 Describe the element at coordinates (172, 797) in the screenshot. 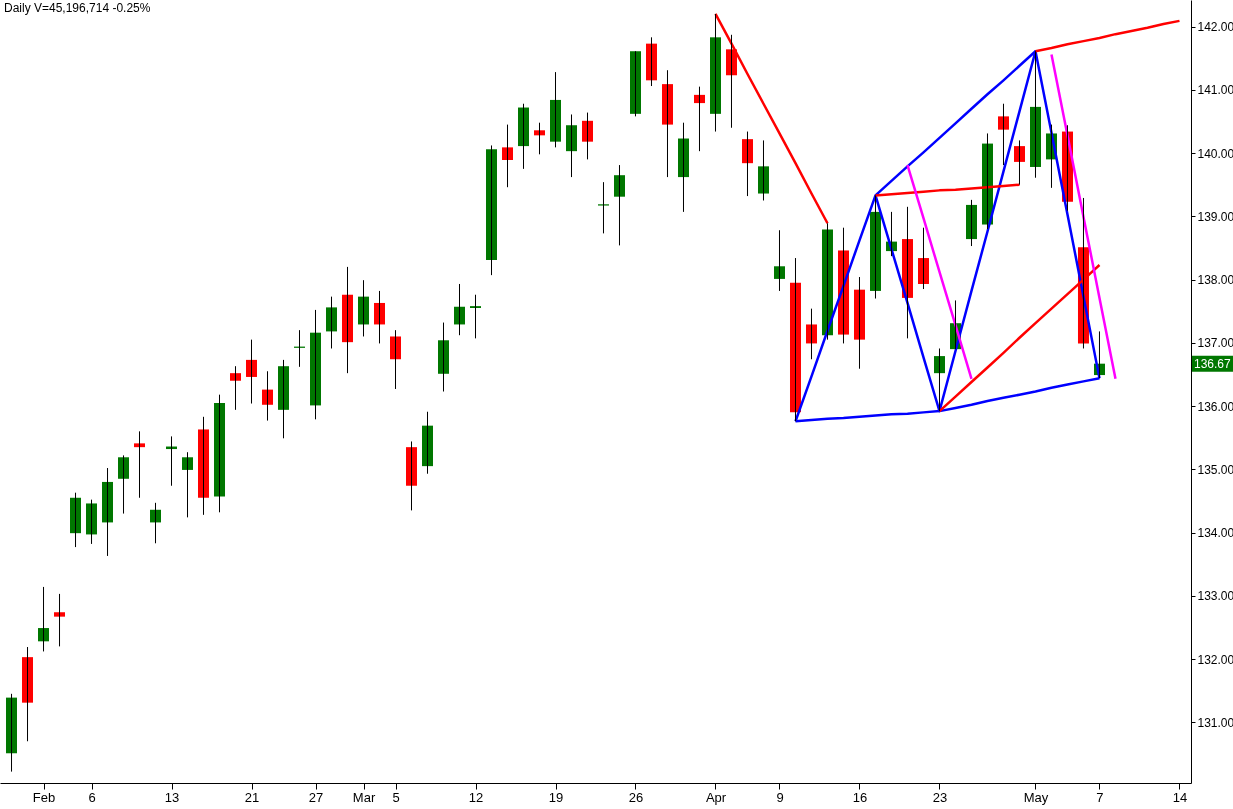

I see `x-tick-label: 13` at that location.